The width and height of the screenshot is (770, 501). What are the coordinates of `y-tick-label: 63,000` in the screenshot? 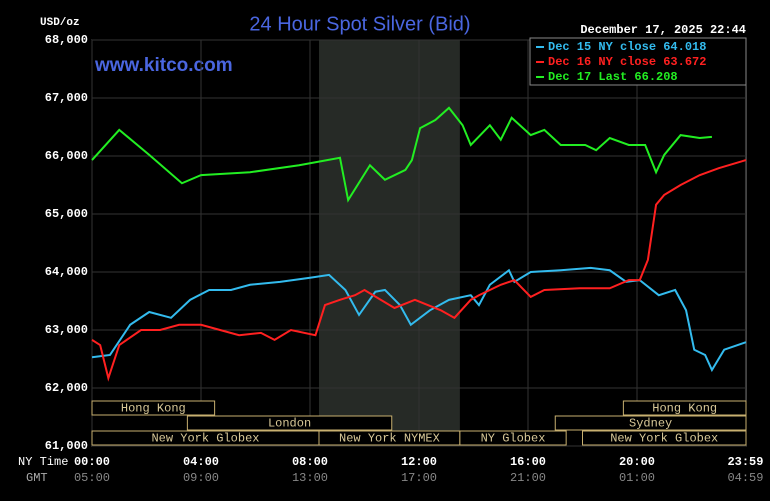 It's located at (66, 330).